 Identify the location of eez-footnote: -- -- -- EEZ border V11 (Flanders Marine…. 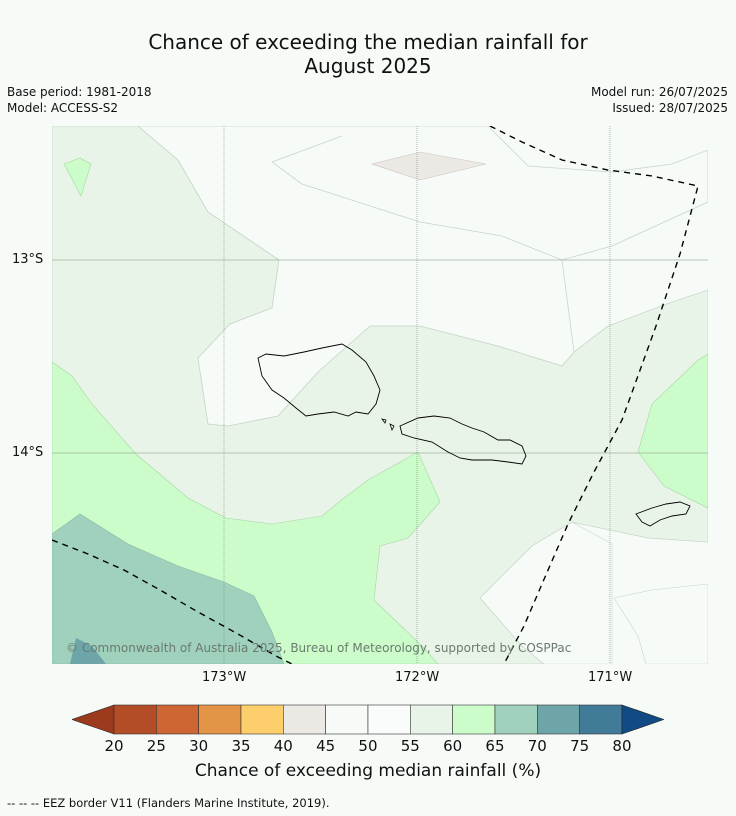
(168, 803).